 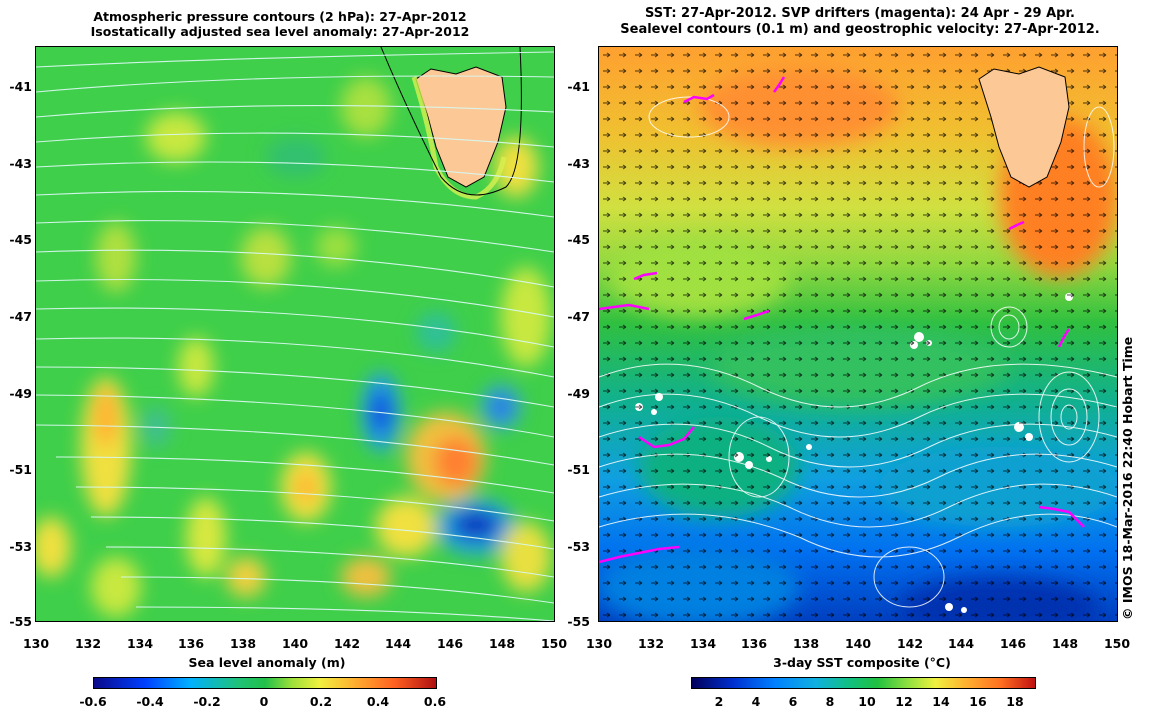 What do you see at coordinates (910, 643) in the screenshot?
I see `right-x-tick: 142` at bounding box center [910, 643].